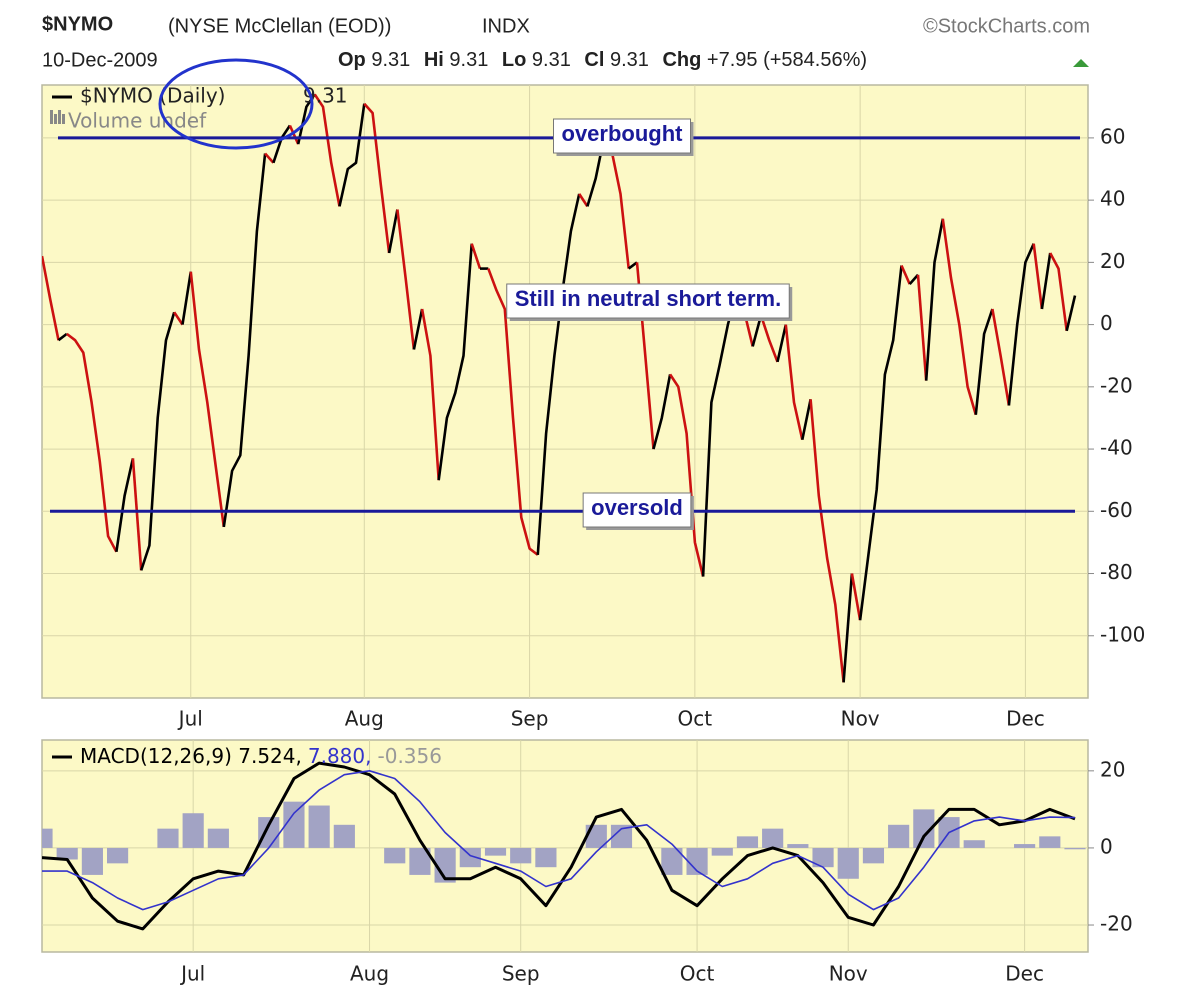  Describe the element at coordinates (681, 60) in the screenshot. I see `change-label: Chg` at that location.